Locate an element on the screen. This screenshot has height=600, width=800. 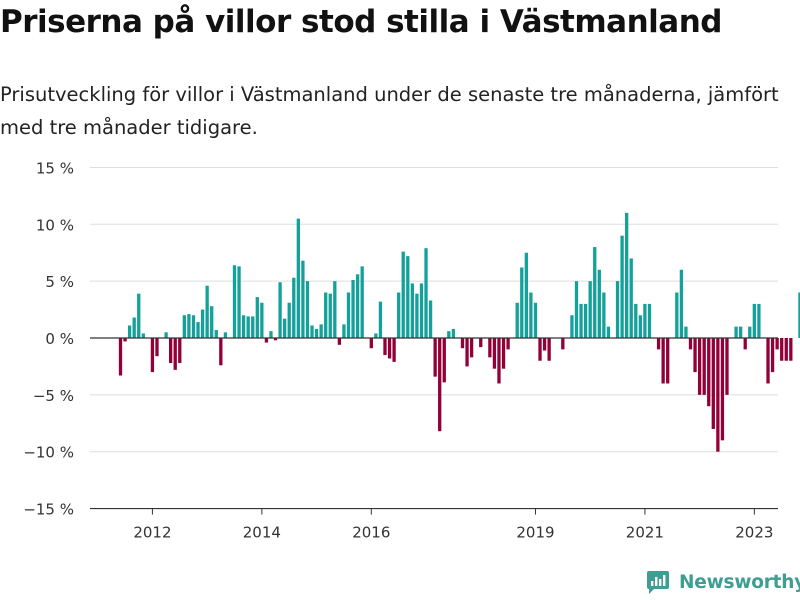
y-tick-label: 5 % is located at coordinates (59, 282).